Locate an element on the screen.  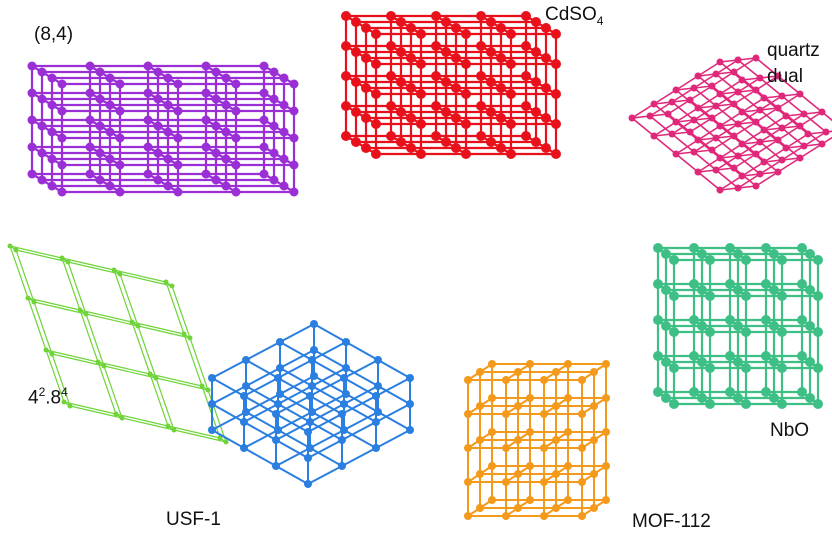
label-4-2-8-4: 42.84 is located at coordinates (48, 395).